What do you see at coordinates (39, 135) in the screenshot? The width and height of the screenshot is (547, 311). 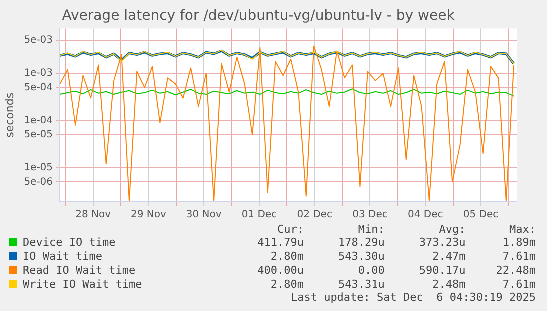 I see `y-tick-label: 5e-05` at bounding box center [39, 135].